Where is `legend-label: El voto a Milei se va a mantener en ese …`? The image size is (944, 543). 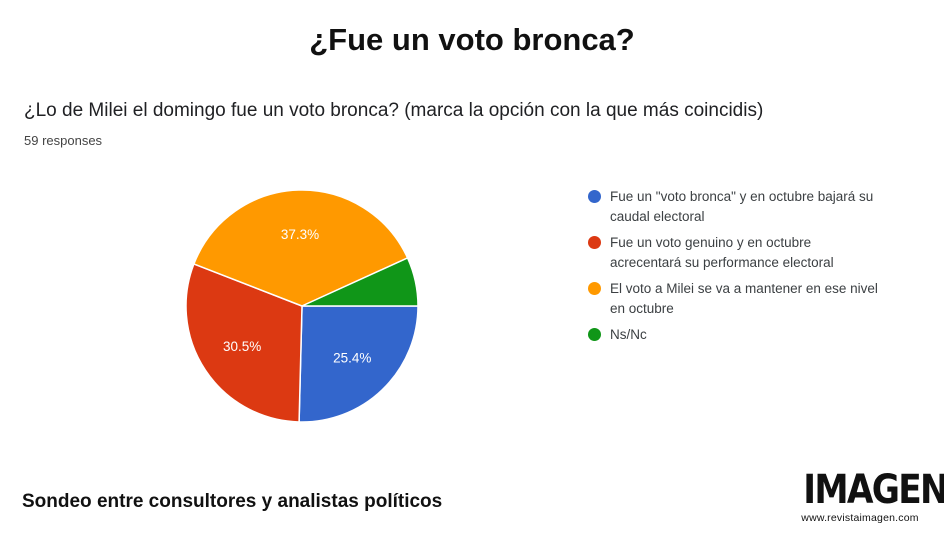 legend-label: El voto a Milei se va a mantener en ese … is located at coordinates (744, 298).